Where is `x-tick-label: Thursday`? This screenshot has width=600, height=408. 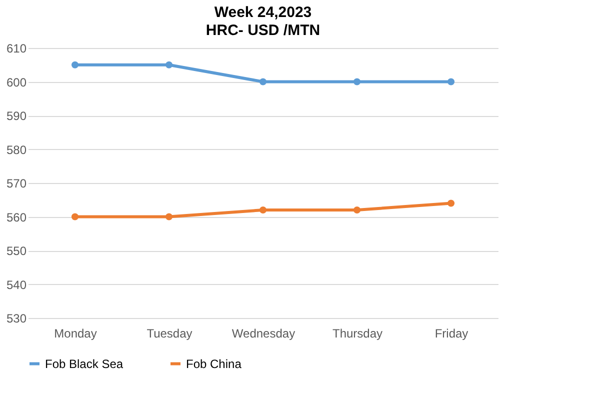 x-tick-label: Thursday is located at coordinates (357, 333).